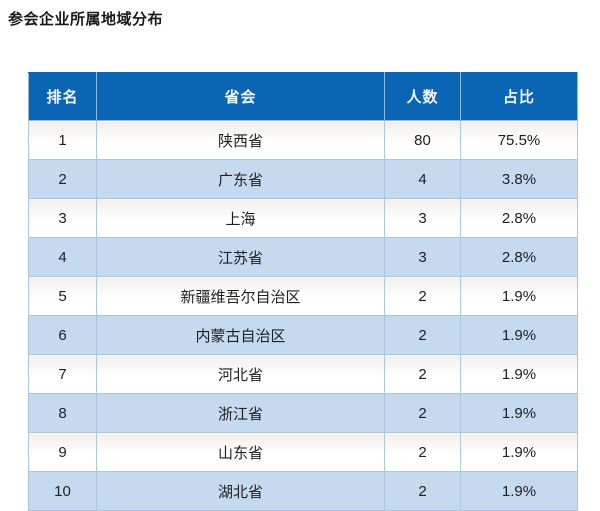 The width and height of the screenshot is (600, 511). Describe the element at coordinates (62, 374) in the screenshot. I see `cell-rank: 7` at that location.